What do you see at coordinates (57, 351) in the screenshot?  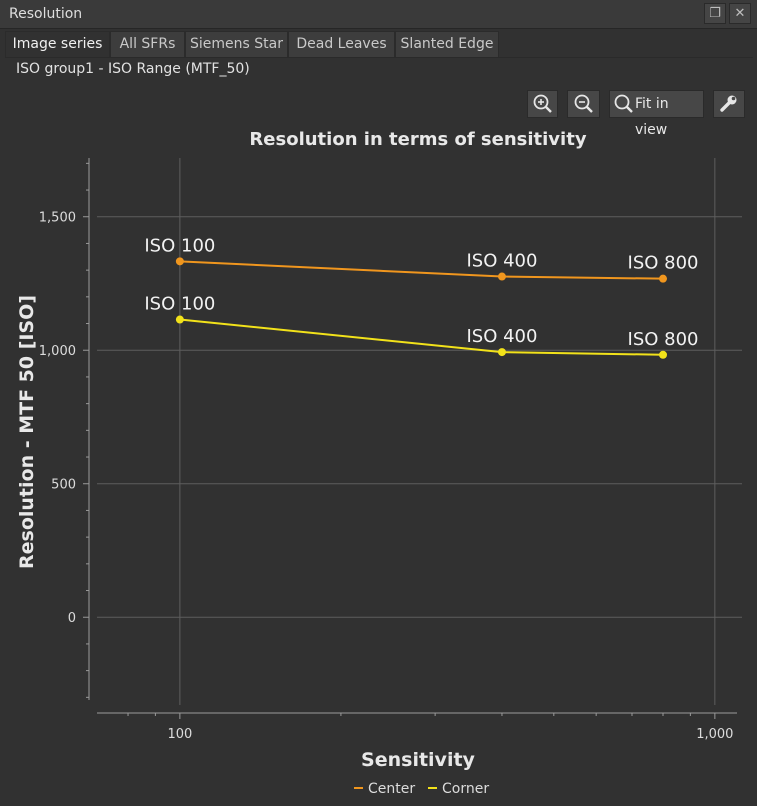 I see `y-tick-label: 1,000` at bounding box center [57, 351].